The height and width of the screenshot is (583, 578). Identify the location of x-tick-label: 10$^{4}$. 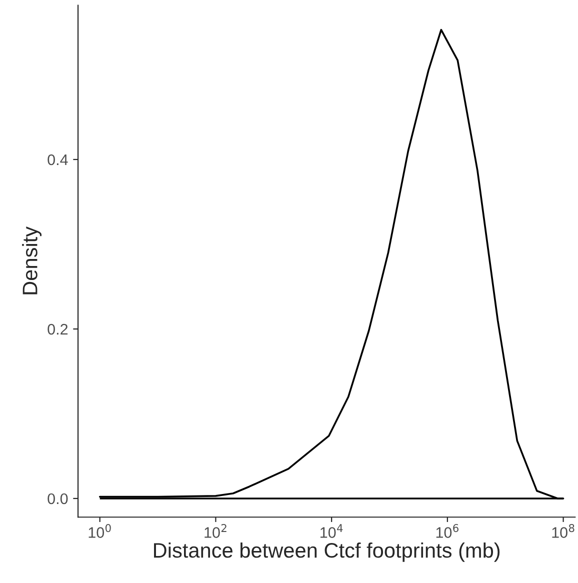
(331, 531).